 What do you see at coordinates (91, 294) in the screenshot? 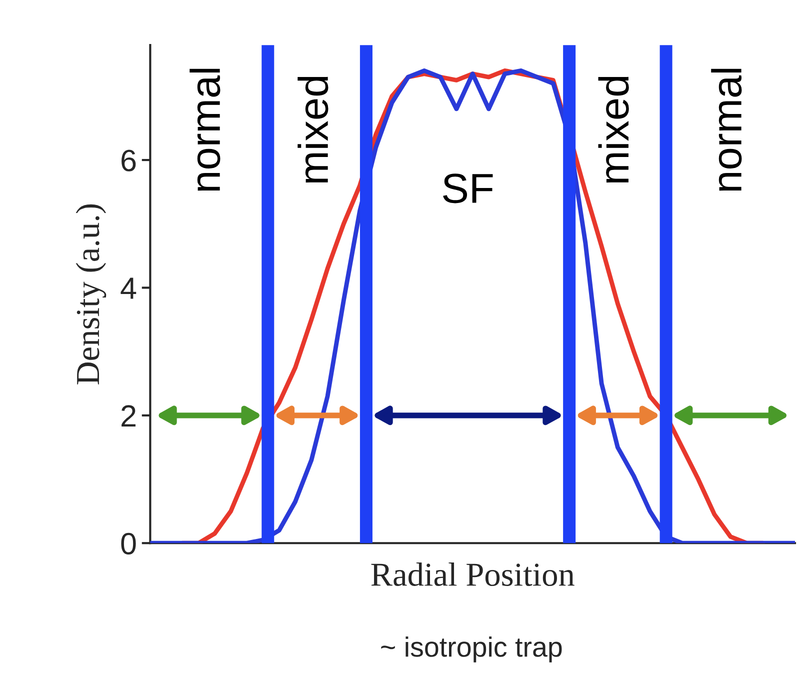
I see `y-axis-title: Density (a.u.)` at bounding box center [91, 294].